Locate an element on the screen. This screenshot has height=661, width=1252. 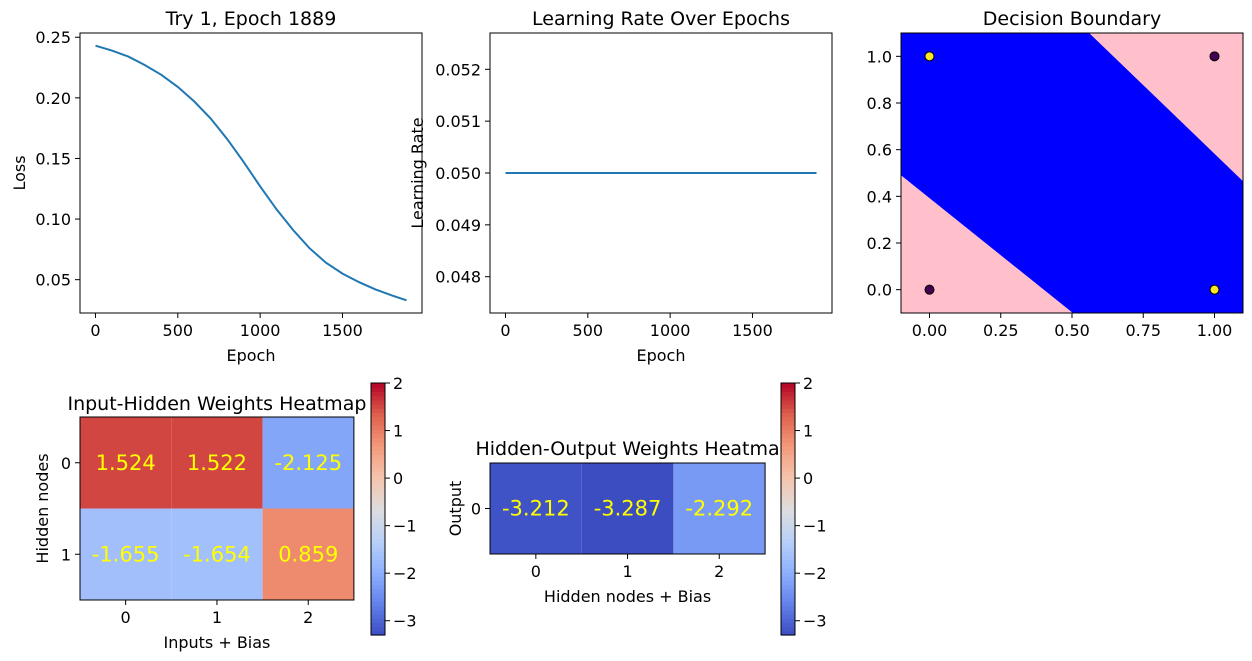
decision-boundary-chart-ytick-label: 0.2 is located at coordinates (879, 243).